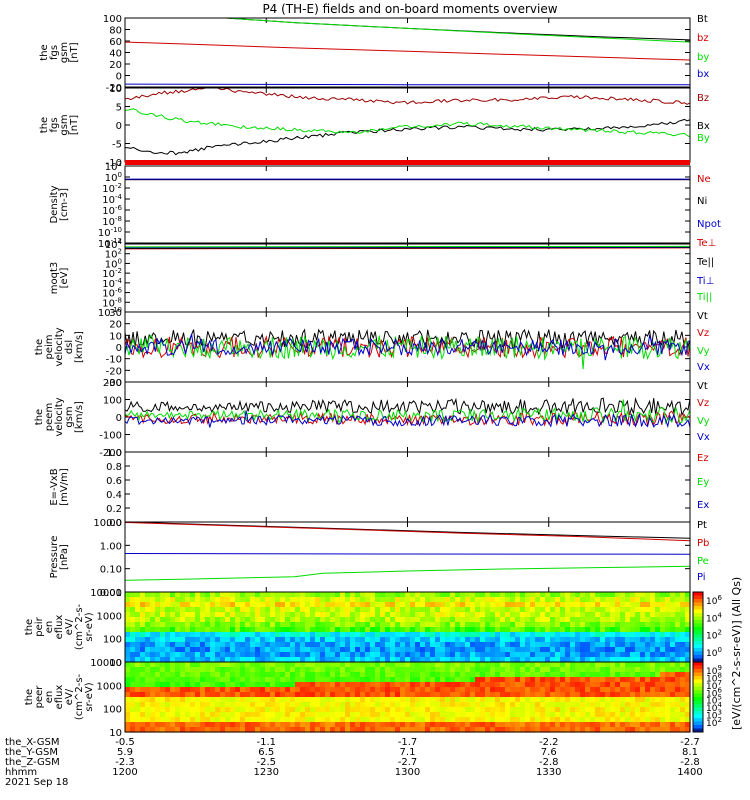 The height and width of the screenshot is (800, 750). I want to click on legend-Vz: Vz, so click(703, 403).